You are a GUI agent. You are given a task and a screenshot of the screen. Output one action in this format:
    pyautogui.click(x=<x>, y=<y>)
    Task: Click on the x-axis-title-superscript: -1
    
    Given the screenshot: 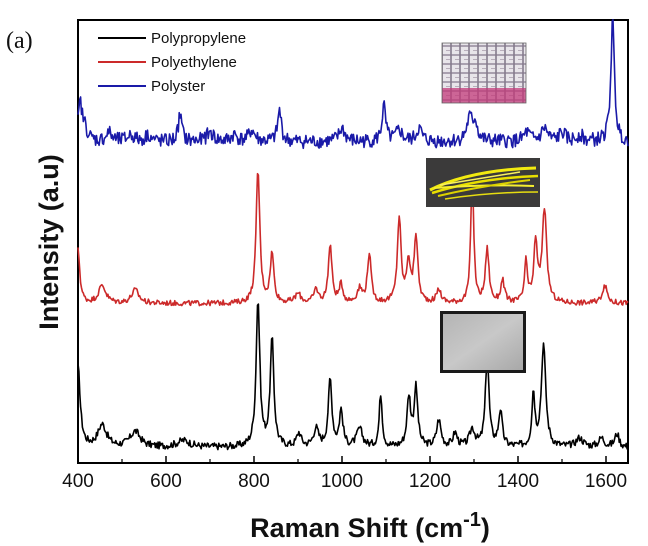 What is the action you would take?
    pyautogui.click(x=472, y=520)
    